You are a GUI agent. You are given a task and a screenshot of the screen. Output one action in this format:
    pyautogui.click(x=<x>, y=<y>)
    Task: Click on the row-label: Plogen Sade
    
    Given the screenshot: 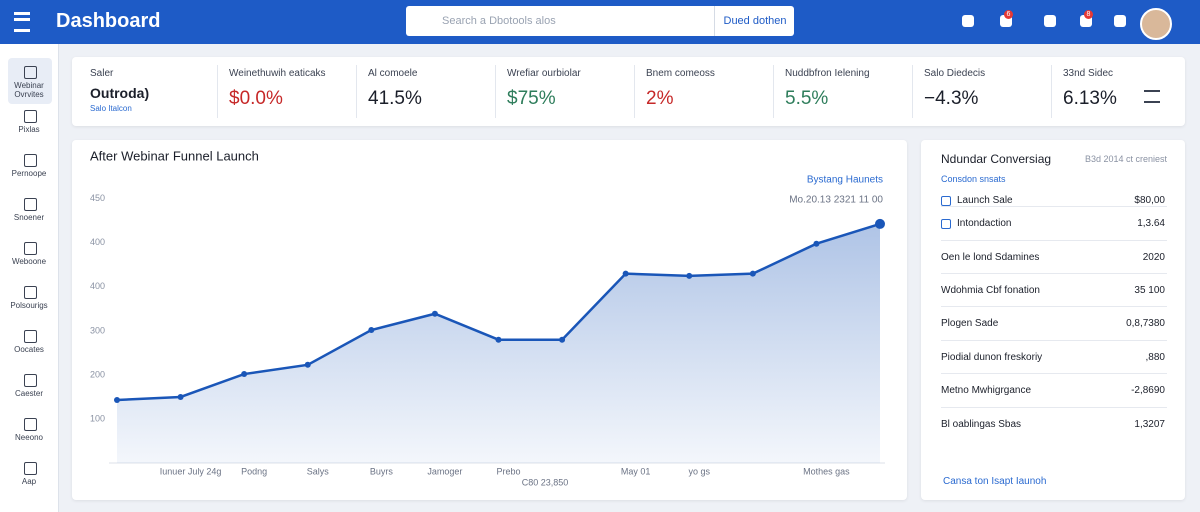 What is the action you would take?
    pyautogui.click(x=970, y=323)
    